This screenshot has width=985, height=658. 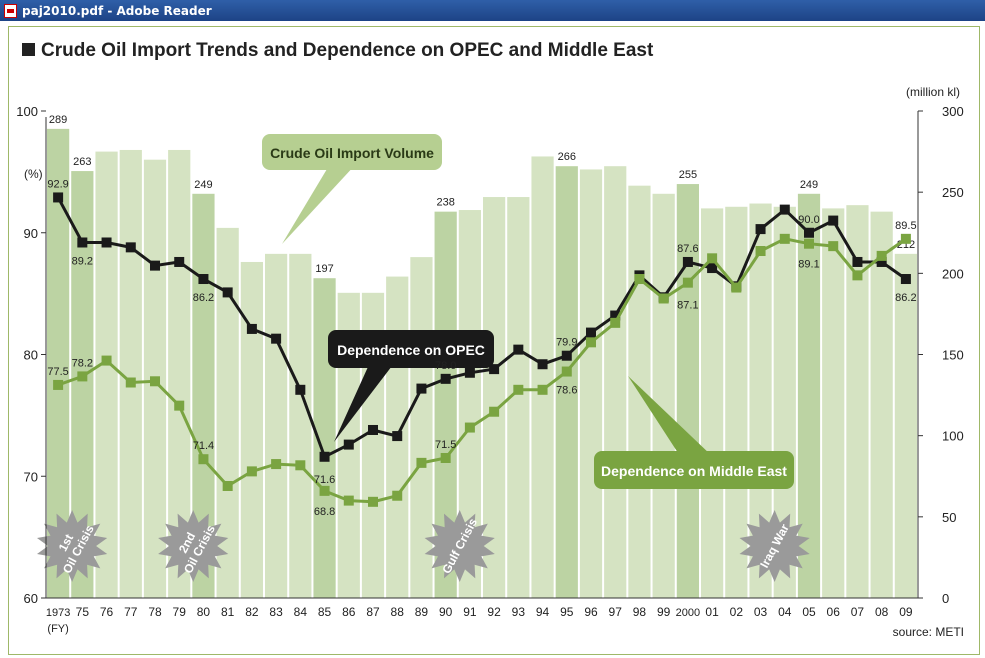 What do you see at coordinates (349, 612) in the screenshot?
I see `x-tick-label: 86` at bounding box center [349, 612].